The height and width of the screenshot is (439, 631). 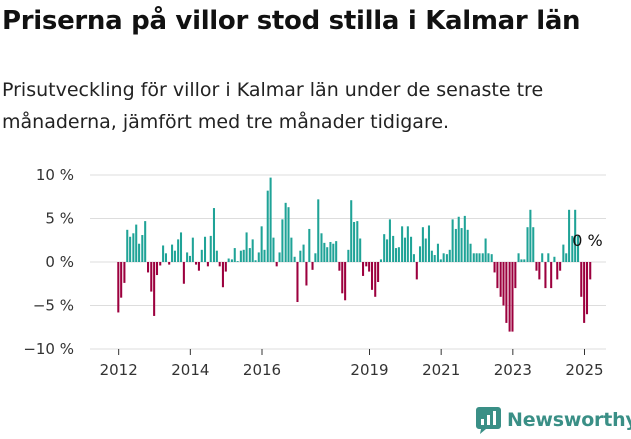 I want to click on y-tick-label: 0 %, so click(x=59, y=262).